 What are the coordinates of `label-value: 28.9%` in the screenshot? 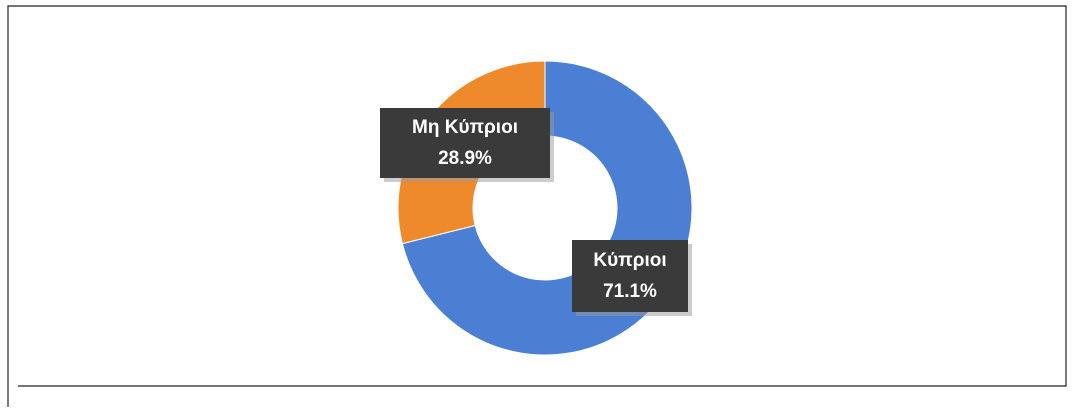 It's located at (465, 158).